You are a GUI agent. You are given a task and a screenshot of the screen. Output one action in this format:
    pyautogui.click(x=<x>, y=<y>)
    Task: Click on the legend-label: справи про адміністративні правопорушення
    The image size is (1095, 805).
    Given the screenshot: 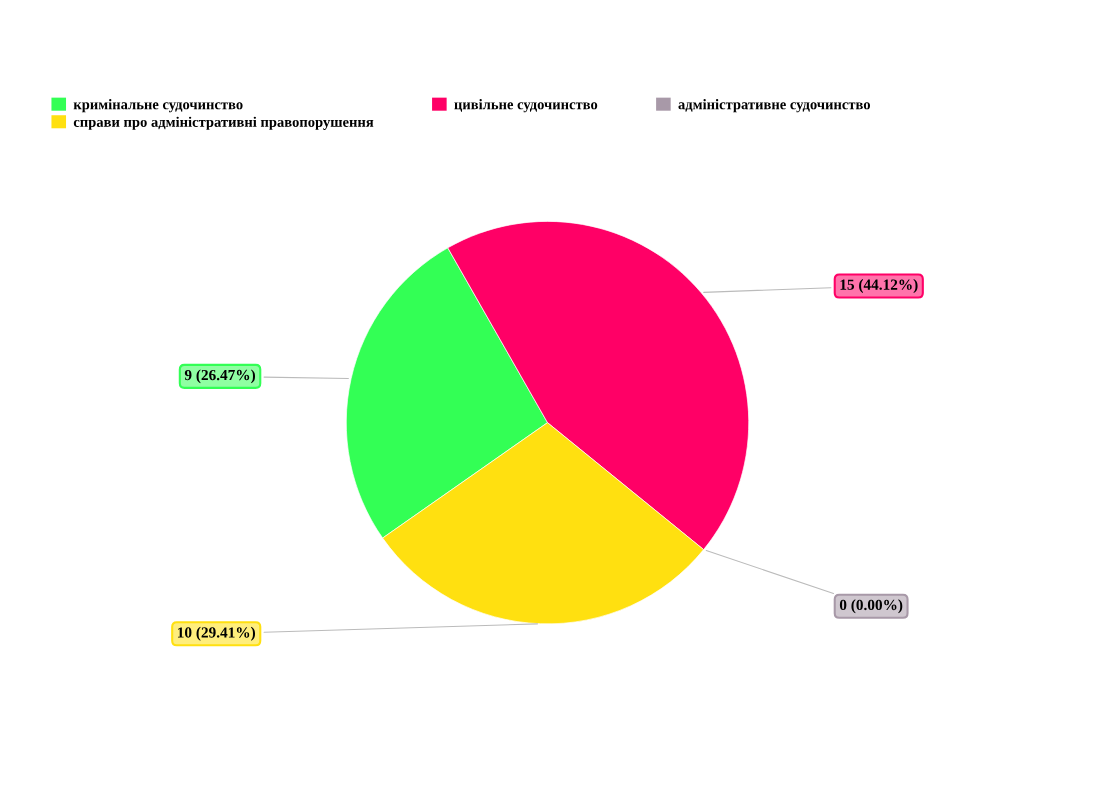 What is the action you would take?
    pyautogui.click(x=223, y=123)
    